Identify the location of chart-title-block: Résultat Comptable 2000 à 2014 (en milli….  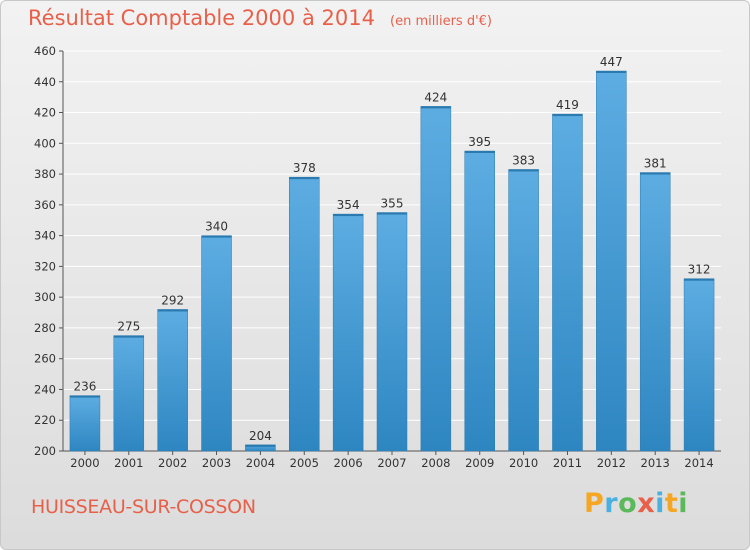
(260, 18).